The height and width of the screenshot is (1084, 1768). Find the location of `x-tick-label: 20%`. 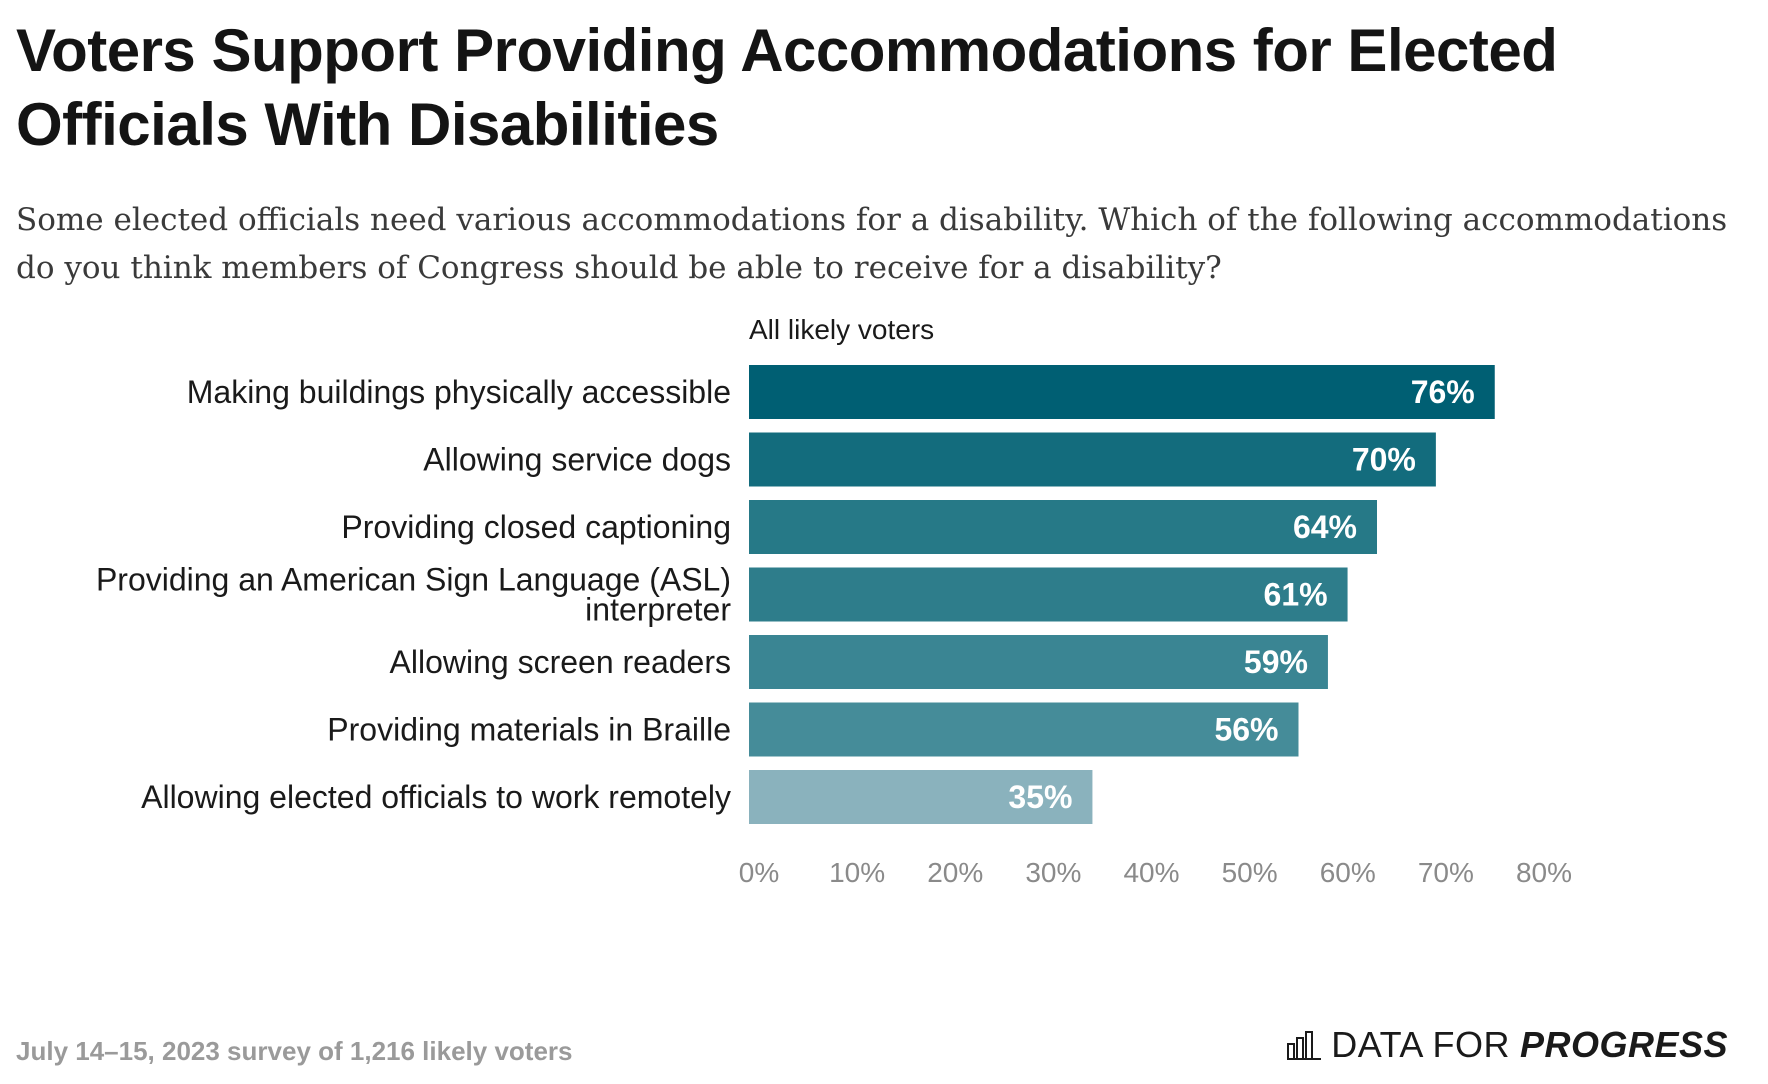

x-tick-label: 20% is located at coordinates (955, 872).